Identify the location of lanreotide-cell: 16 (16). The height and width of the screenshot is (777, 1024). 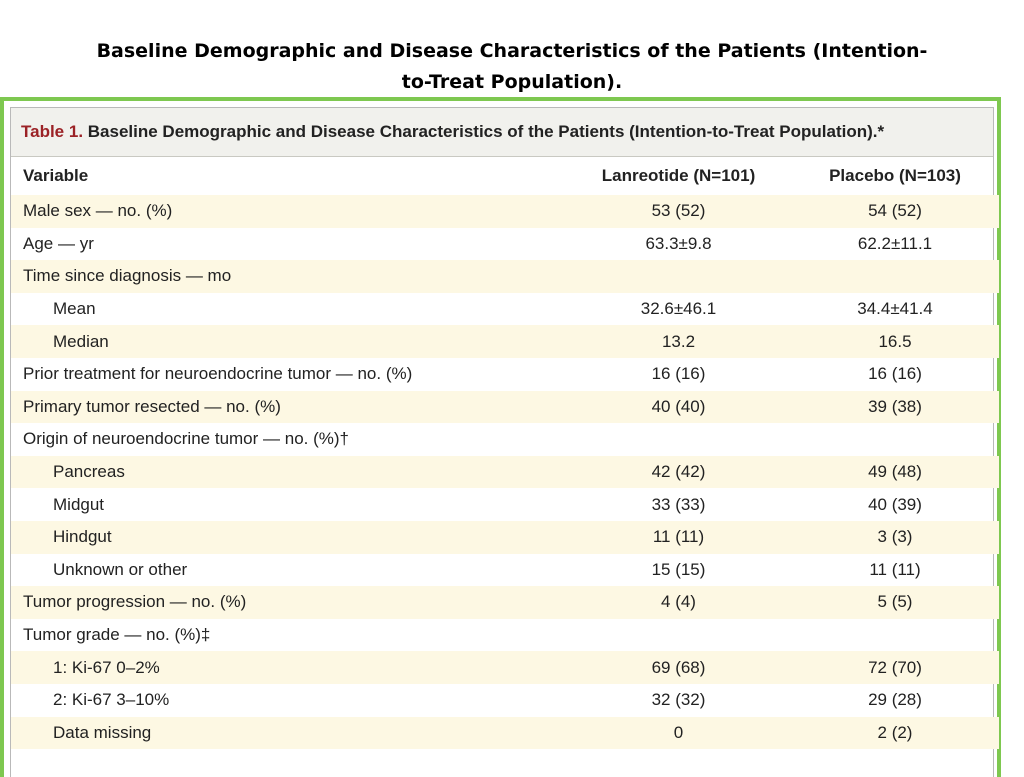
(678, 374).